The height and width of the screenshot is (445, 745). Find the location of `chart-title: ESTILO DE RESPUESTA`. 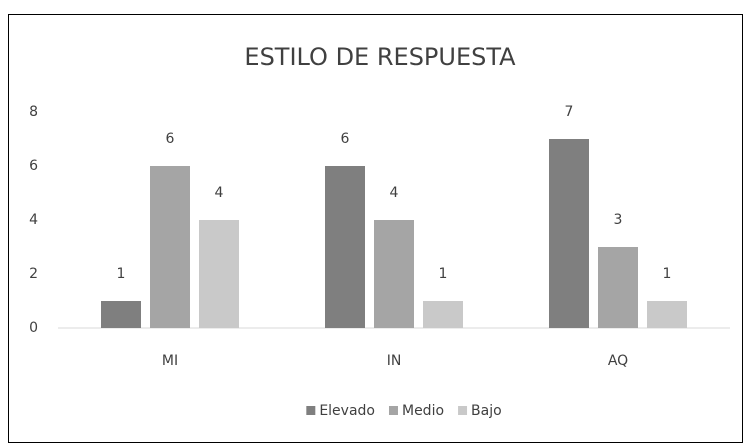

chart-title: ESTILO DE RESPUESTA is located at coordinates (380, 57).